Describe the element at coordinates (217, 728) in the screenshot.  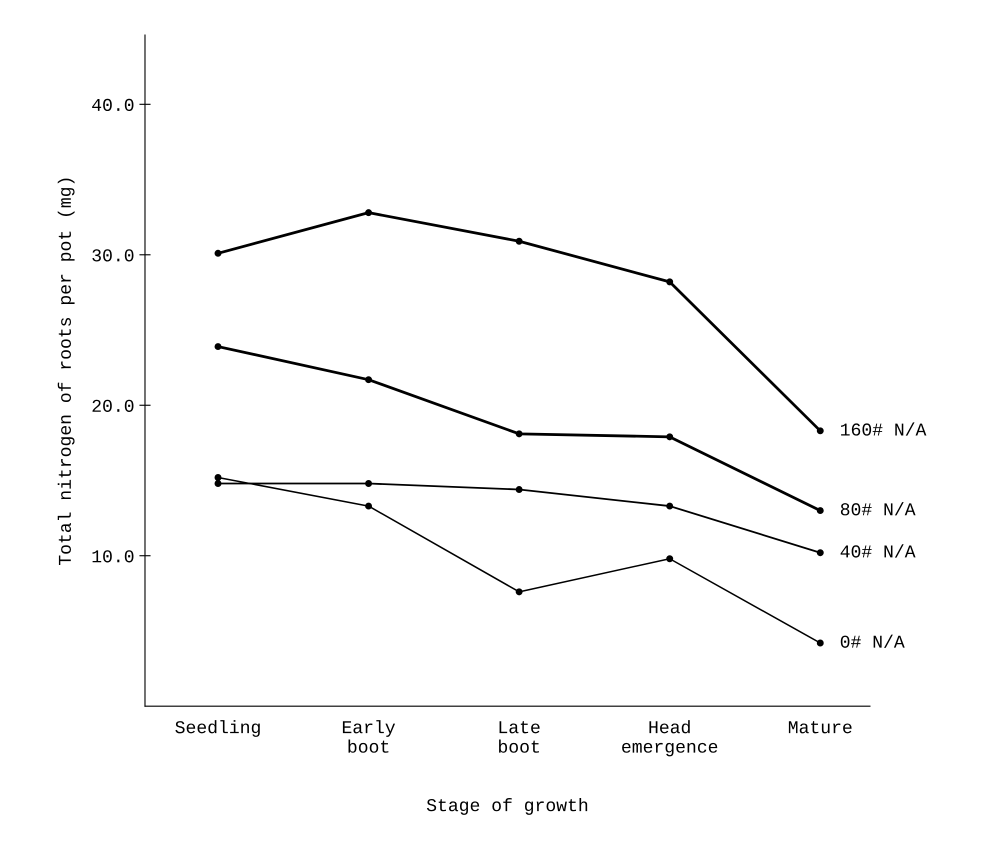
I see `x-tick-label: Seedling` at that location.